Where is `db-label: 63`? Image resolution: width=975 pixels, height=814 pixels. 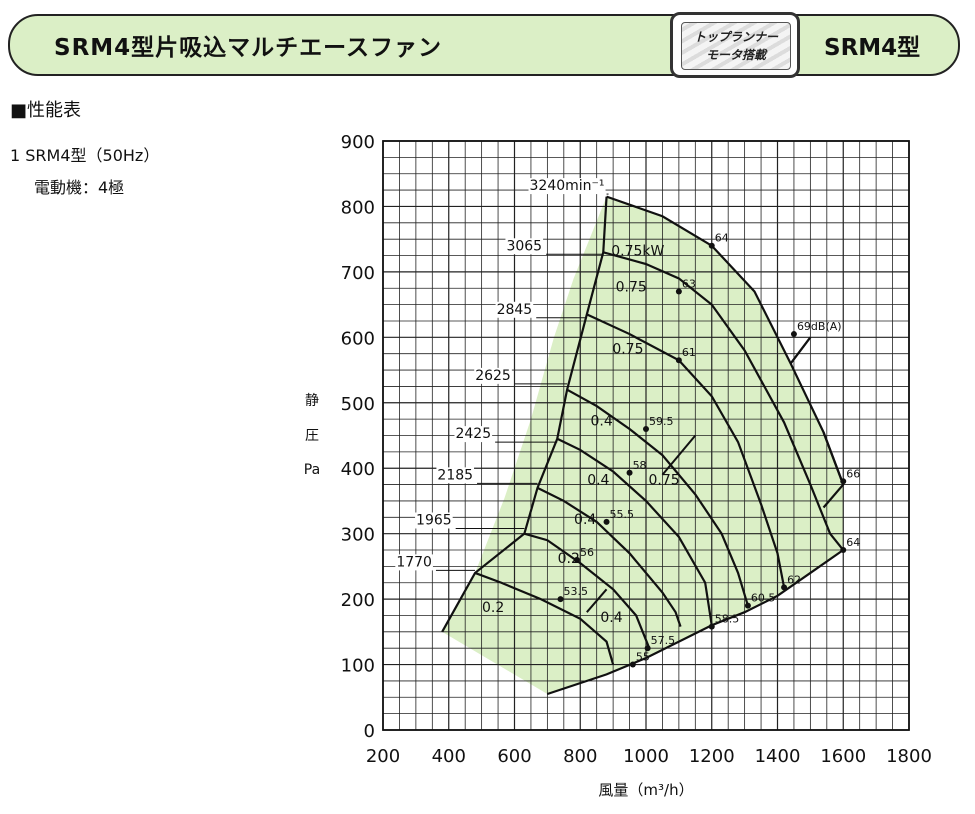
db-label: 63 is located at coordinates (689, 284).